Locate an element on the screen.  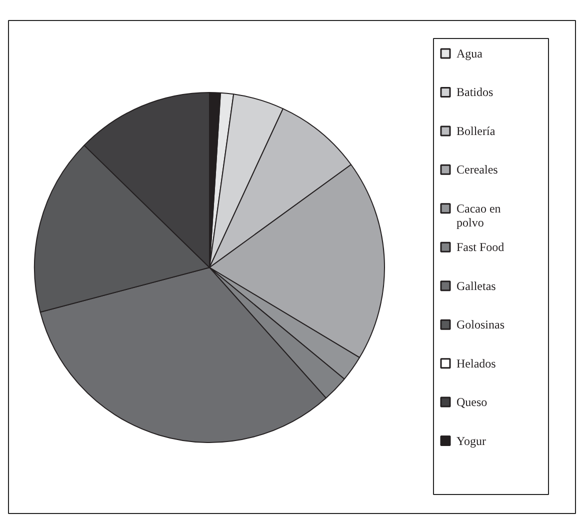
legend-label: Cacao en polvo is located at coordinates (478, 215).